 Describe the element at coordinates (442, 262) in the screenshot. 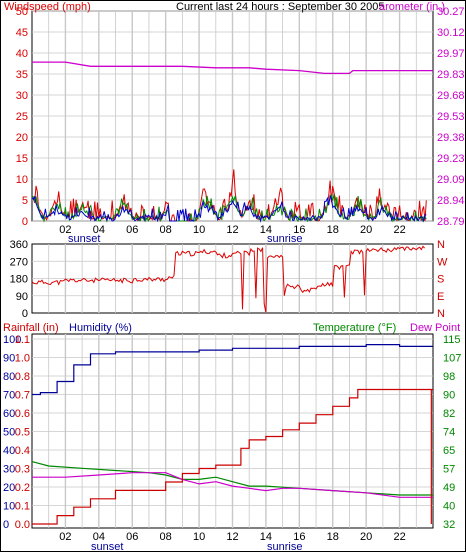

I see `compass-tick: W` at that location.